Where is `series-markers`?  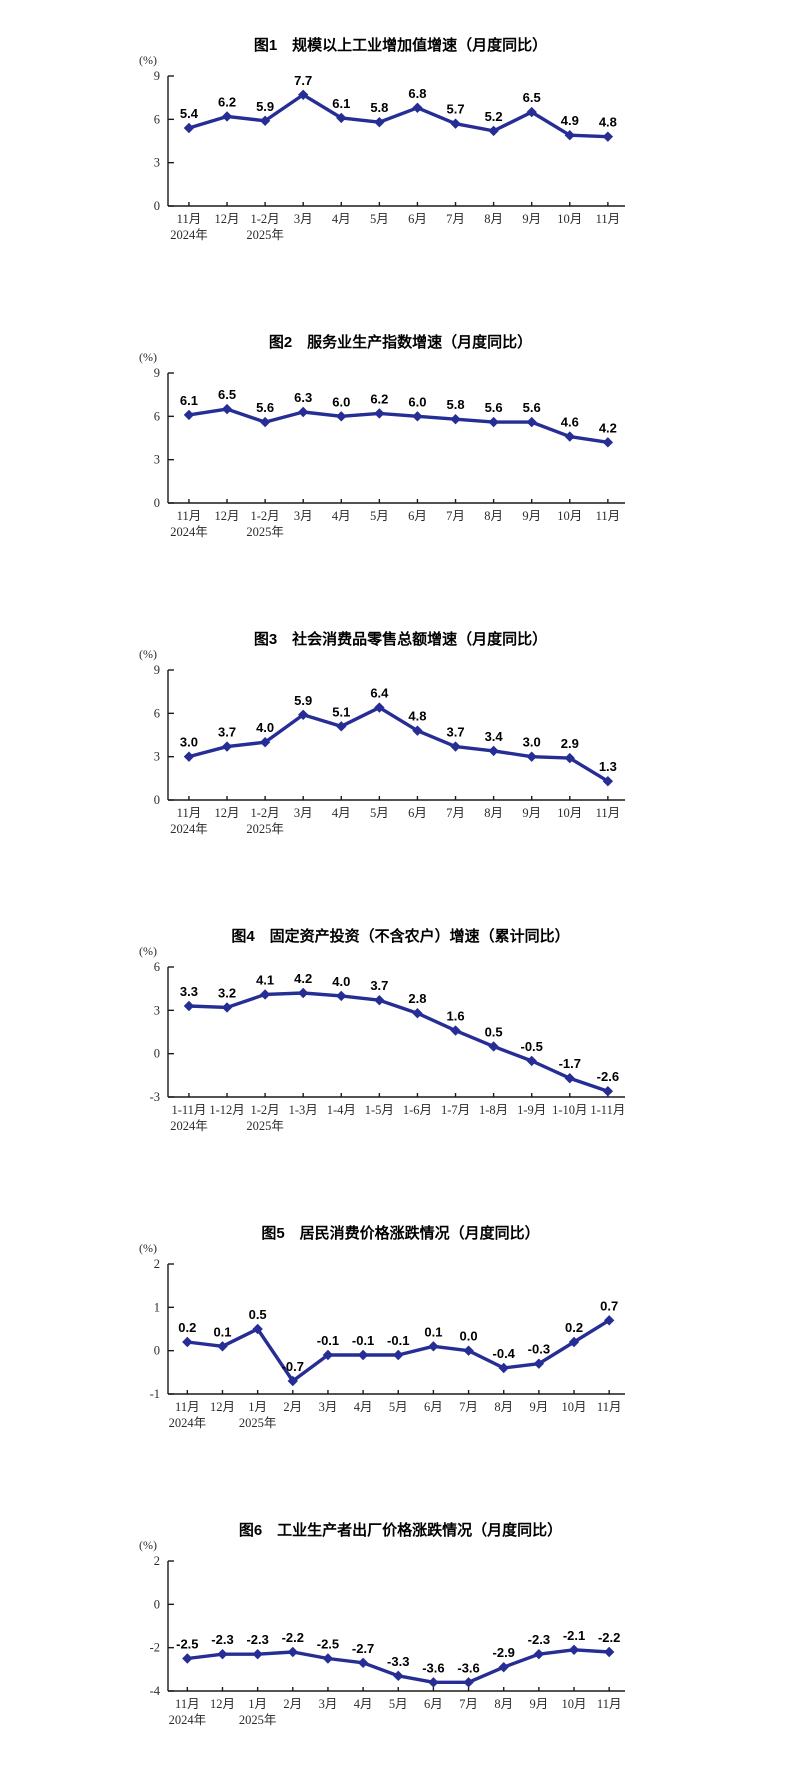 series-markers is located at coordinates (398, 115).